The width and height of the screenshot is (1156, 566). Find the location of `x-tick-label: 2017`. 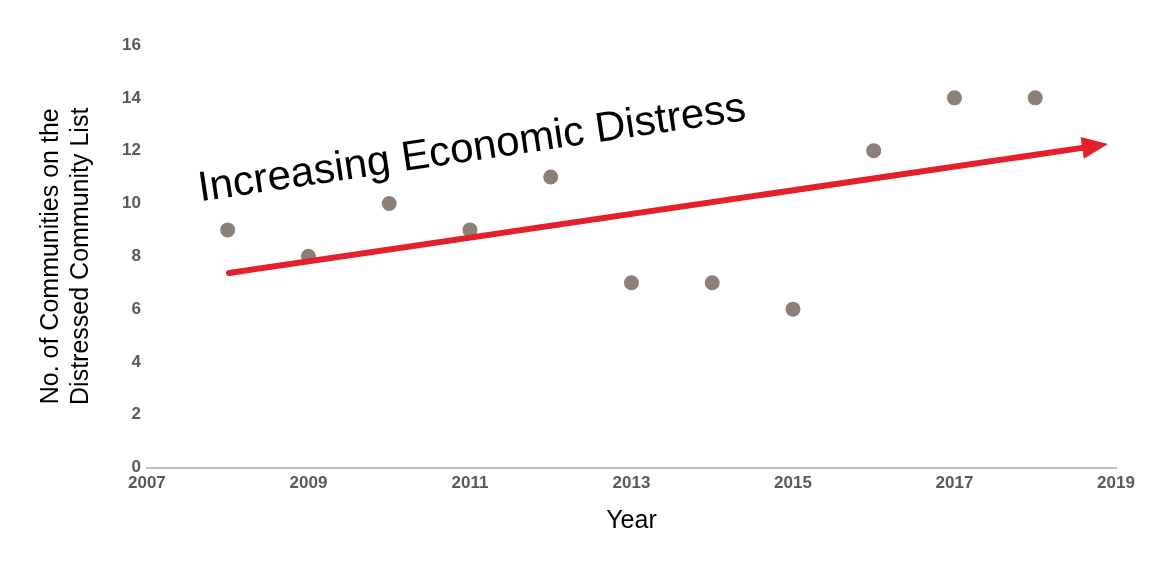

x-tick-label: 2017 is located at coordinates (954, 483).